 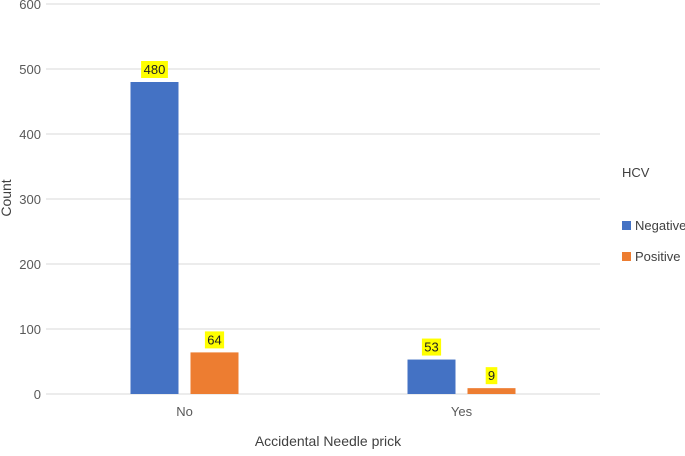 I want to click on y-tick-label: 0, so click(x=37, y=394).